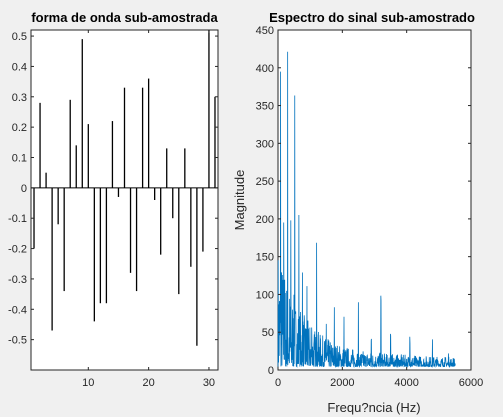 This screenshot has height=417, width=503. I want to click on y-tick-label: 450, so click(265, 31).